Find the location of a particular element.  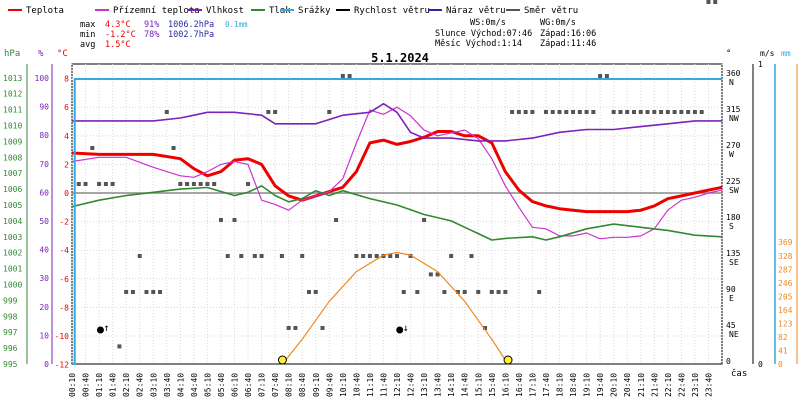

temp-tick-label: 0 is located at coordinates (66, 193).